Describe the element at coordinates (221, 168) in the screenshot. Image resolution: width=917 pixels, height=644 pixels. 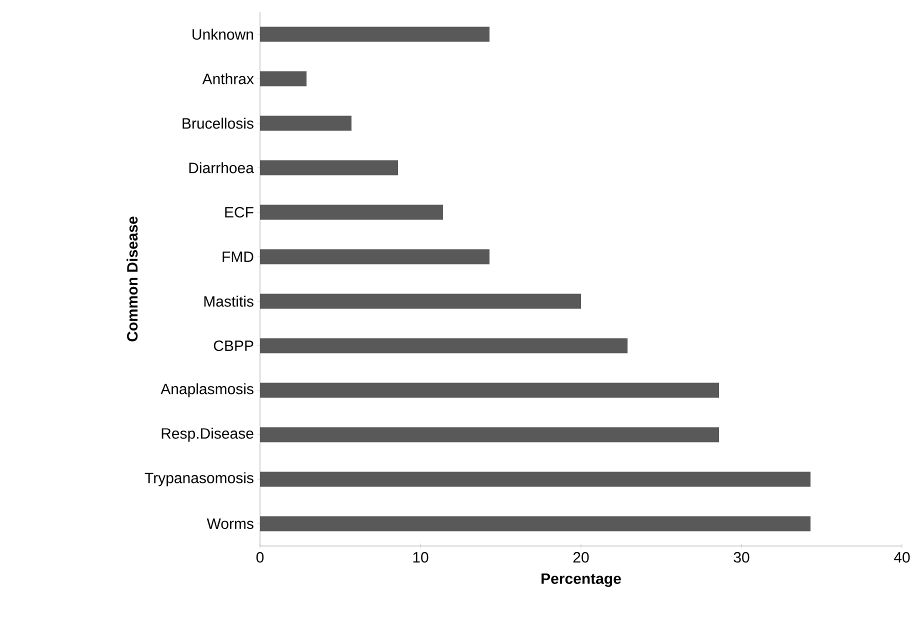
I see `y-tick-label: Diarrhoea` at that location.